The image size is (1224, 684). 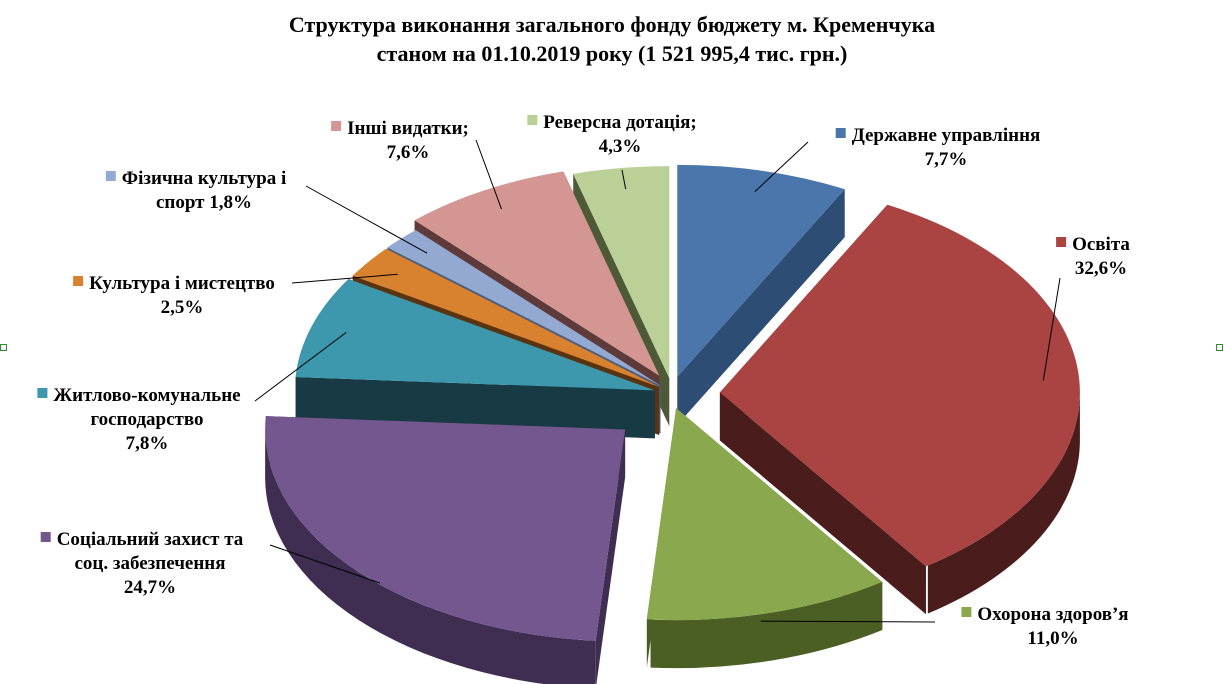 I want to click on label-line-okhorona-zdorovia-1: 11,0%, so click(x=1052, y=638).